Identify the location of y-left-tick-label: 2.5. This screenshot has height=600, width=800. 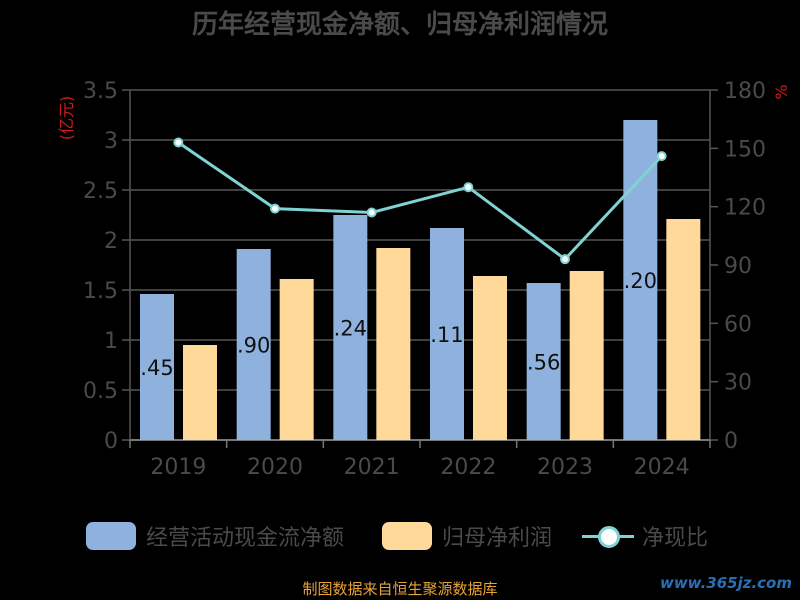
(100, 191).